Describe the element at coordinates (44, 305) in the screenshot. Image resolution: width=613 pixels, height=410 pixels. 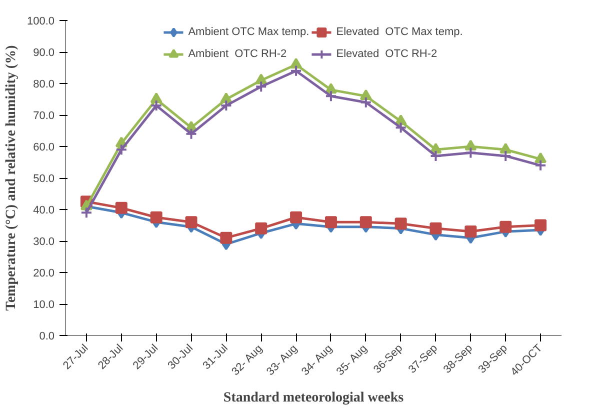
I see `y-tick-label: 10.0` at that location.